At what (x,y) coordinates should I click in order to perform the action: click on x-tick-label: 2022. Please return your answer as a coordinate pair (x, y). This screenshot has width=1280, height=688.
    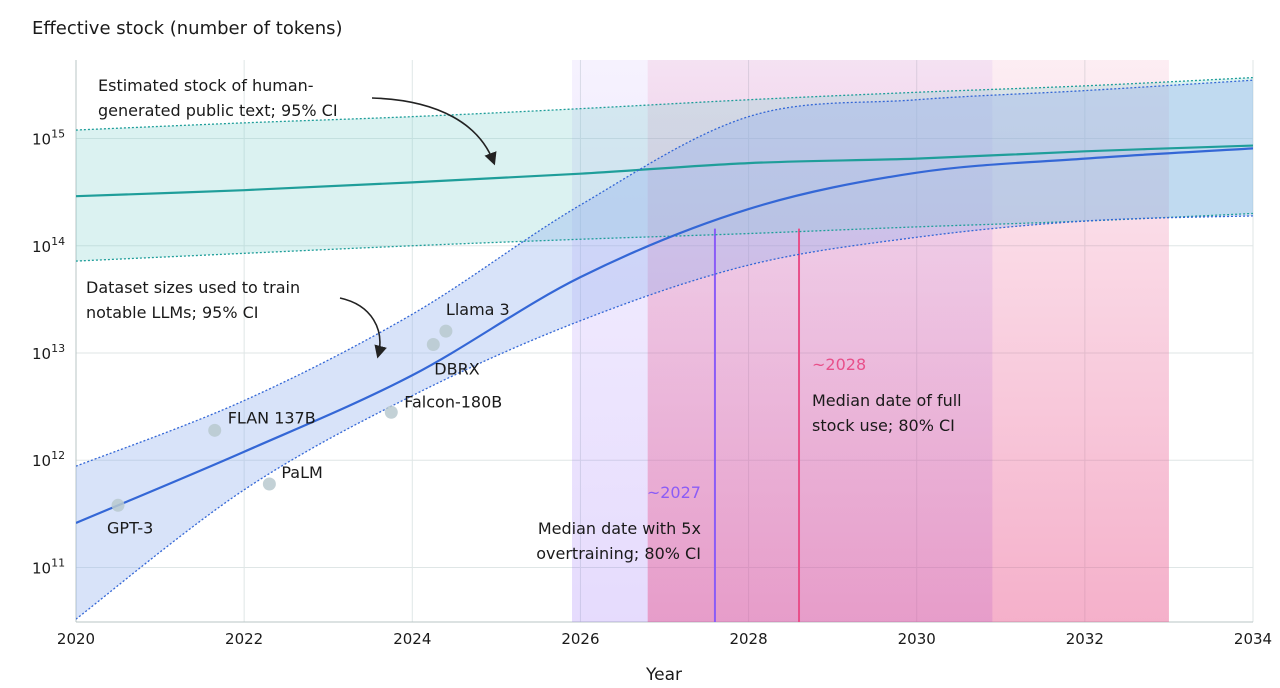
    Looking at the image, I should click on (244, 639).